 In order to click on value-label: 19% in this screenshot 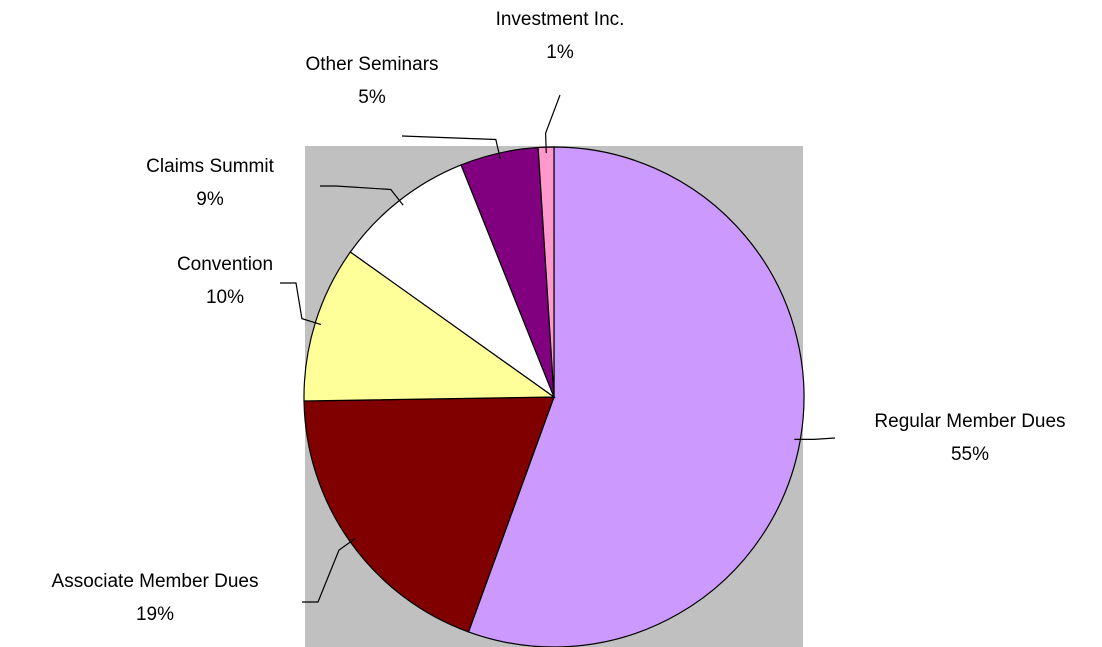, I will do `click(155, 614)`.